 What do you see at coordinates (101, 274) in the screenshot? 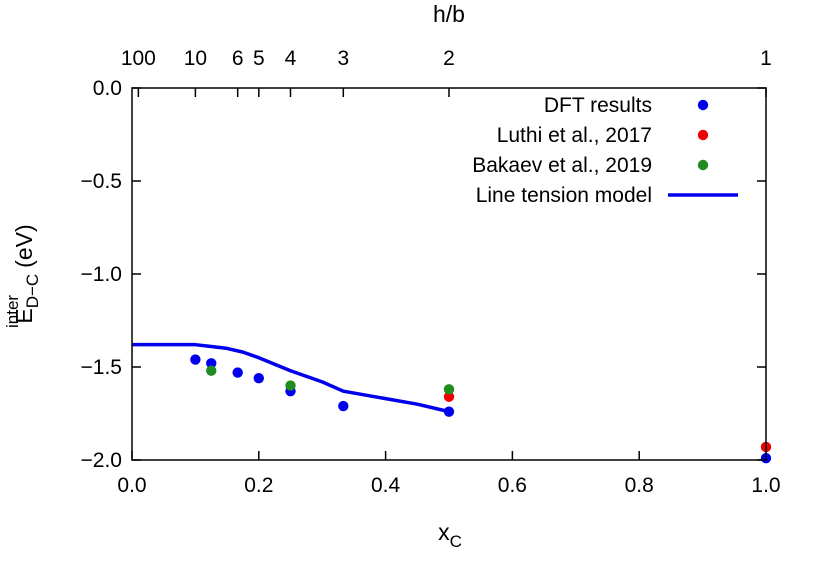
I see `y-tick-label: −1.0` at bounding box center [101, 274].